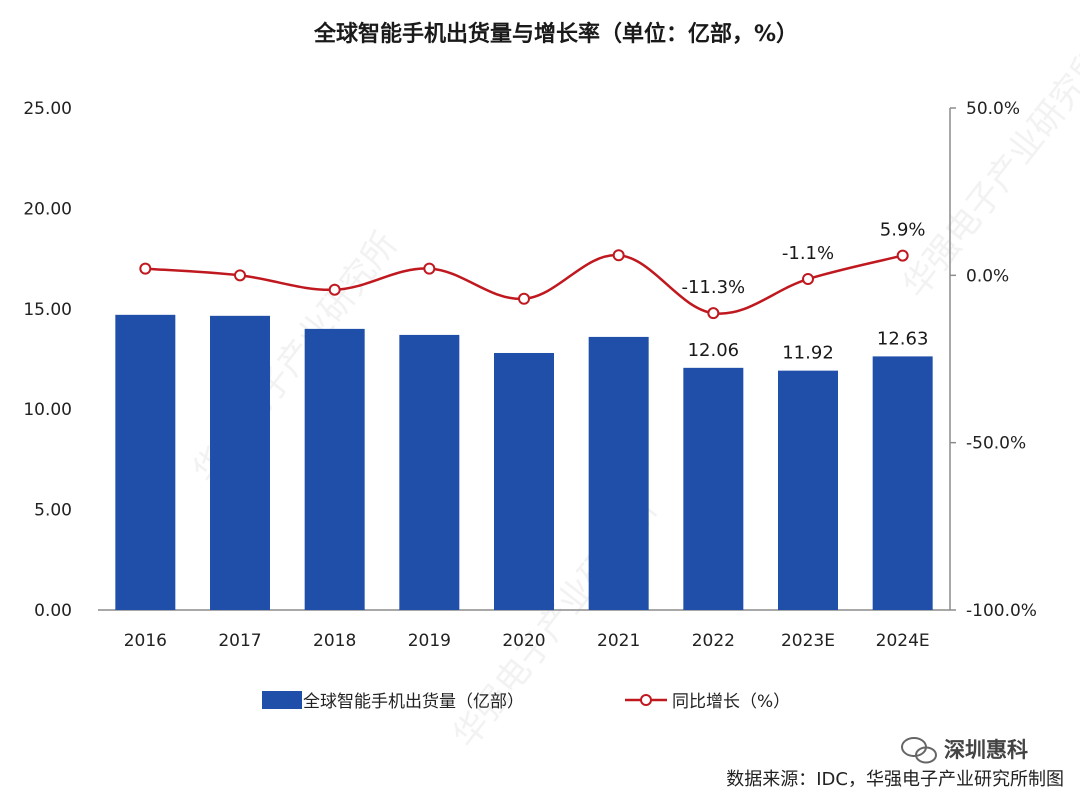 This screenshot has width=1080, height=798. Describe the element at coordinates (47, 360) in the screenshot. I see `left-axis-ticks: 0.00 5.00 10.00 15.00 20.00 25.00` at that location.